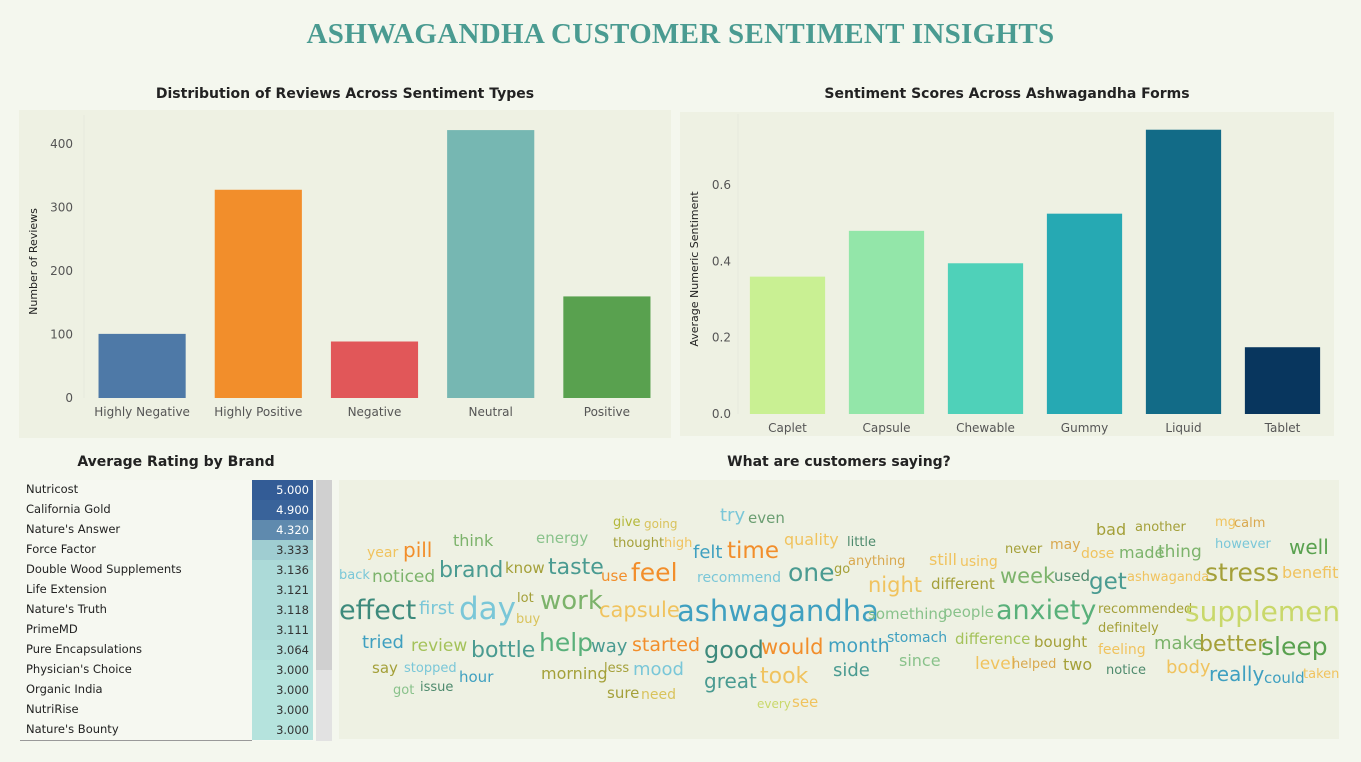 This screenshot has width=1361, height=762. Describe the element at coordinates (811, 539) in the screenshot. I see `word-quality: quality` at that location.